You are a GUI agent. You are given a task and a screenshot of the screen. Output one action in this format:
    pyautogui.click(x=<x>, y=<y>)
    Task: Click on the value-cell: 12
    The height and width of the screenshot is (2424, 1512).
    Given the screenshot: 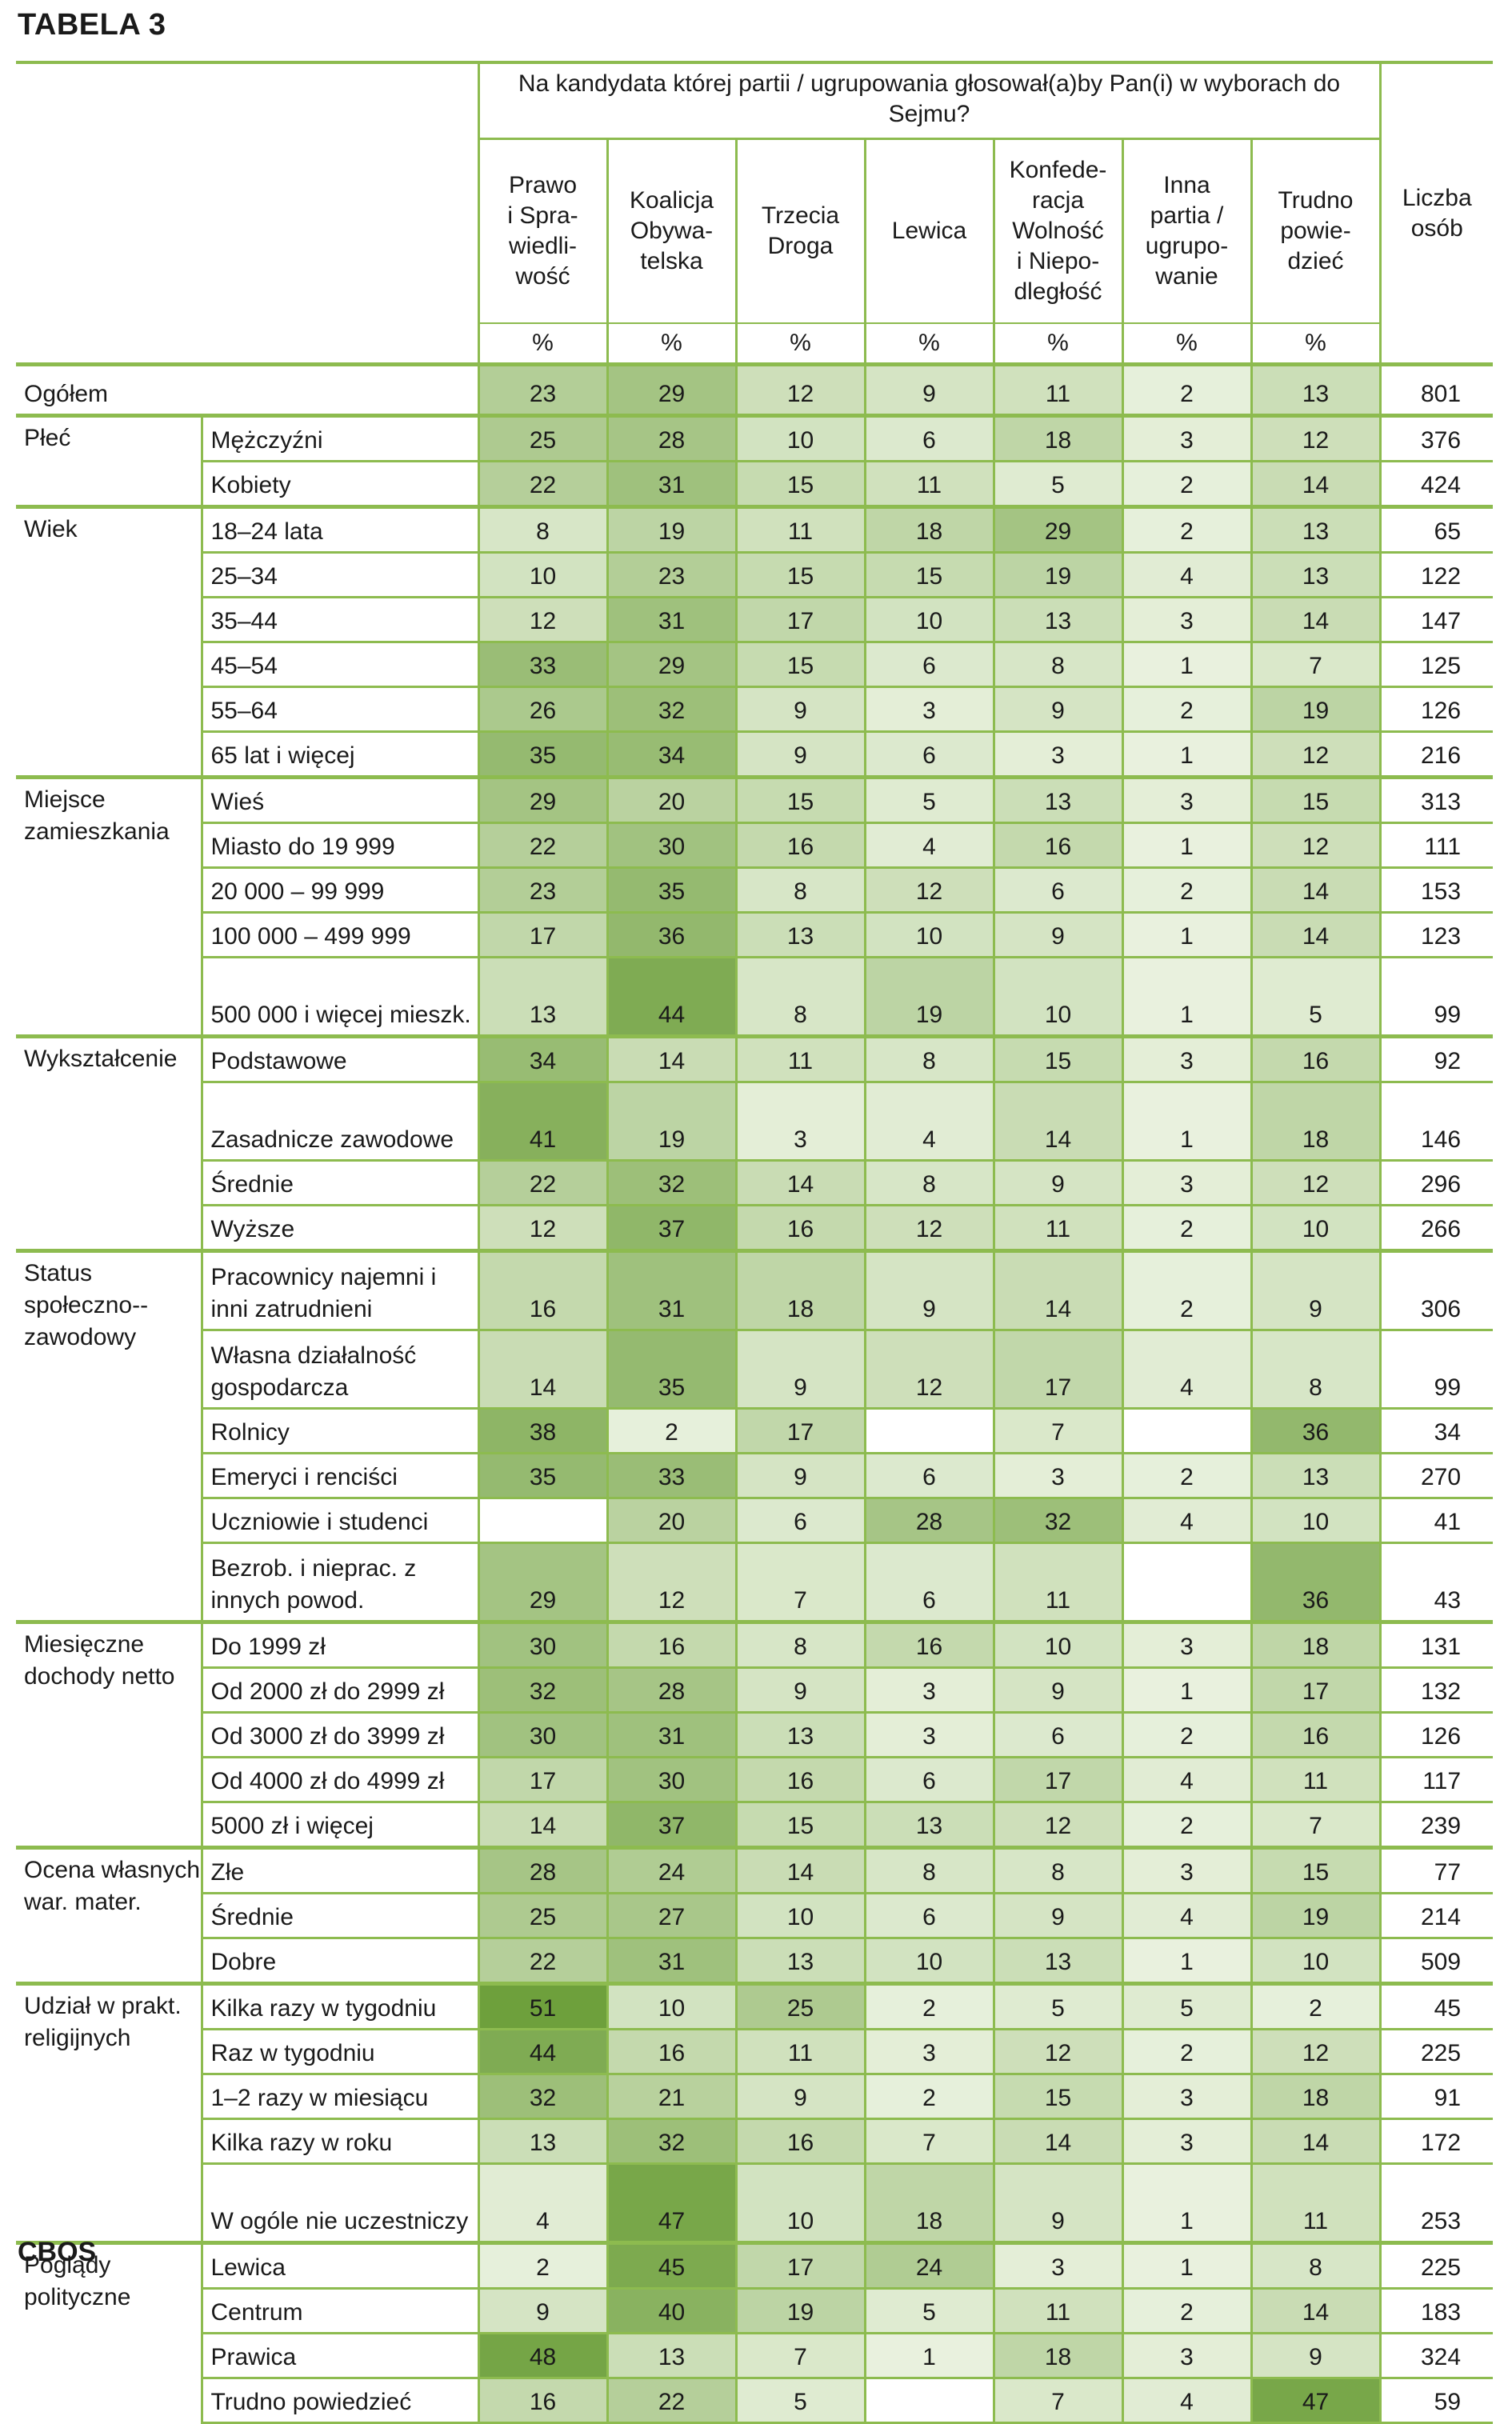 What is the action you would take?
    pyautogui.click(x=542, y=1227)
    